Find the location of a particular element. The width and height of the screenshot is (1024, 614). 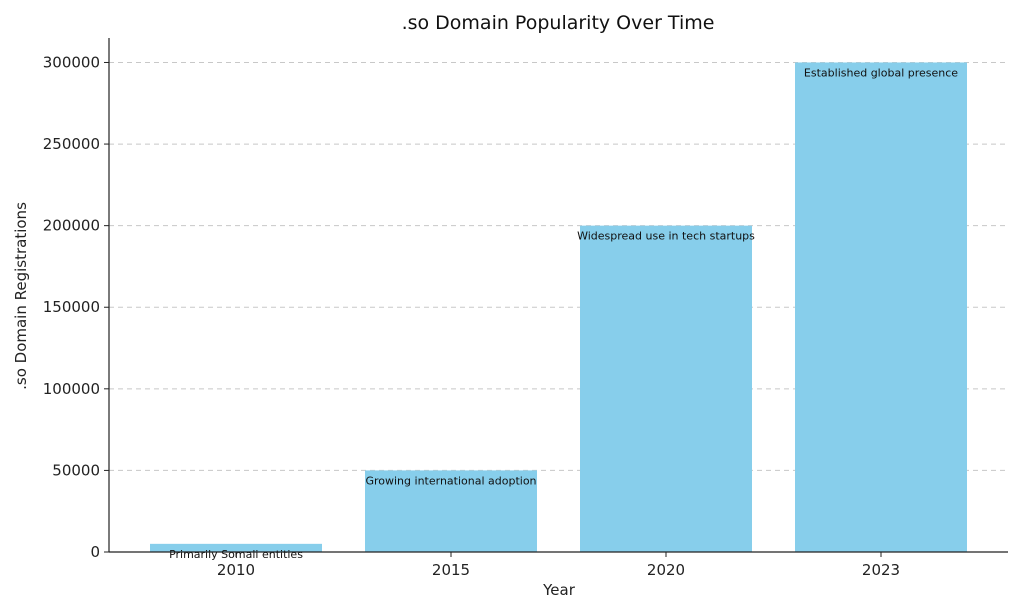

chart-title: .so Domain Popularity Over Time is located at coordinates (558, 23).